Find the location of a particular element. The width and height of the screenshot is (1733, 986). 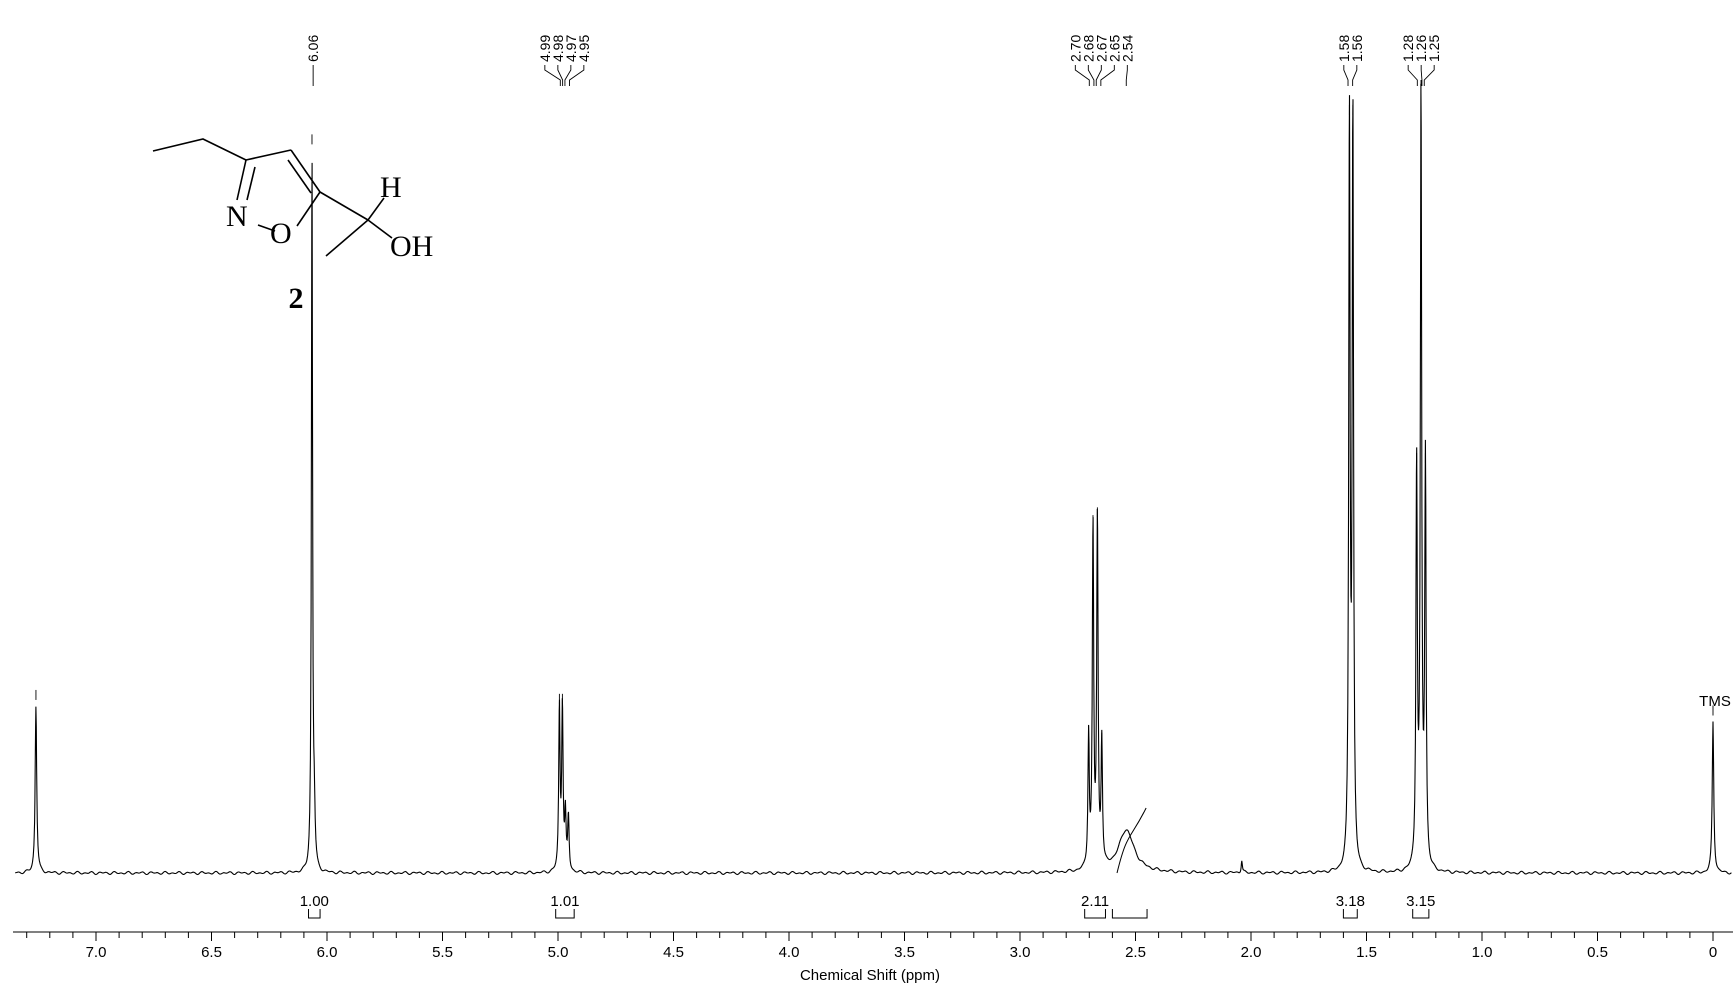

x-tick-label: 2.0 is located at coordinates (1251, 952).